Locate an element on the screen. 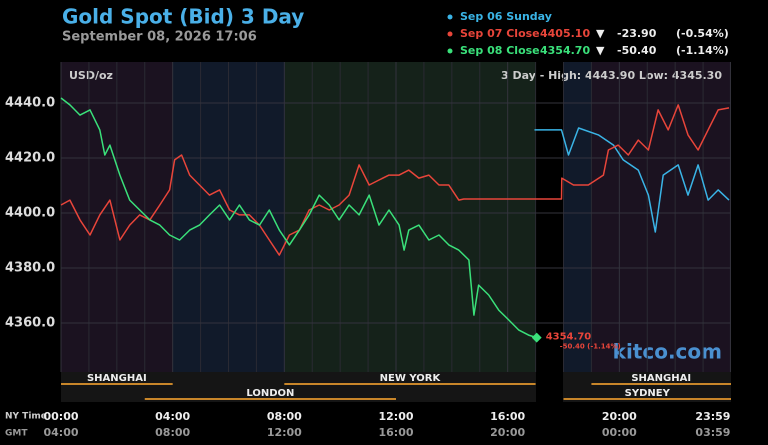  y-tick-label: 4440.0 is located at coordinates (30, 102).